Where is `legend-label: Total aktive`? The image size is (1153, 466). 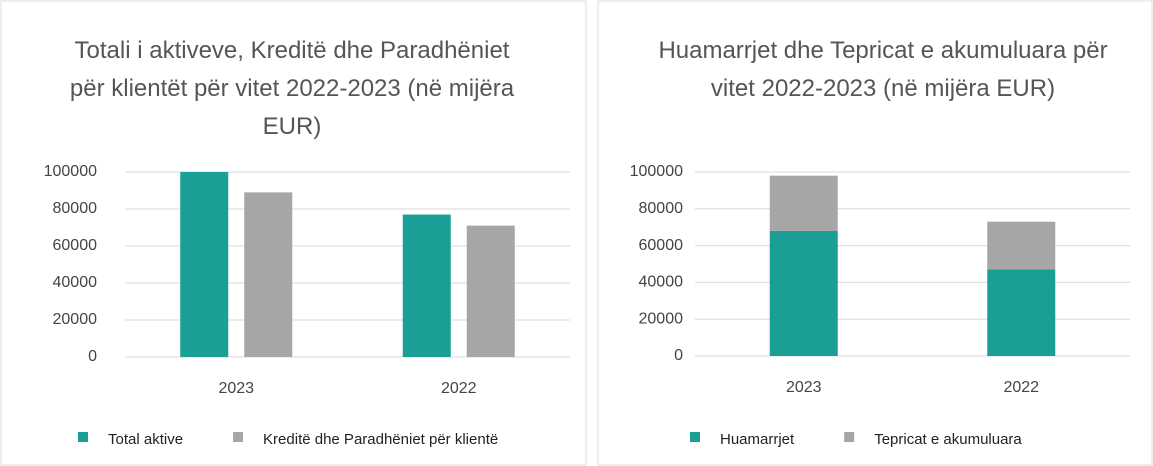 legend-label: Total aktive is located at coordinates (145, 439).